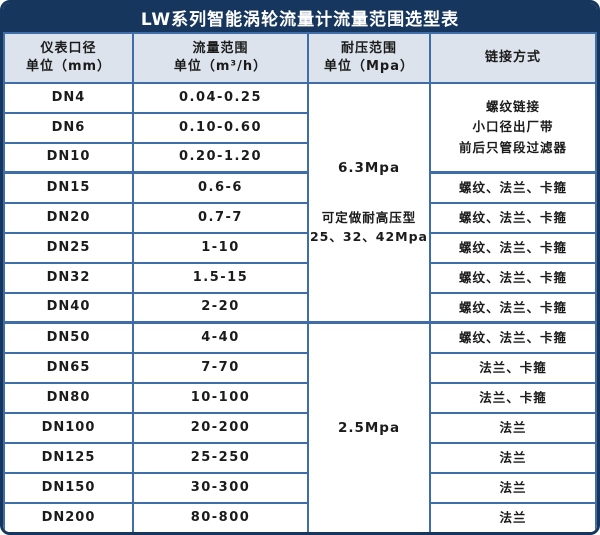  What do you see at coordinates (221, 99) in the screenshot?
I see `flow-range-dn4: 0.04-0.25` at bounding box center [221, 99].